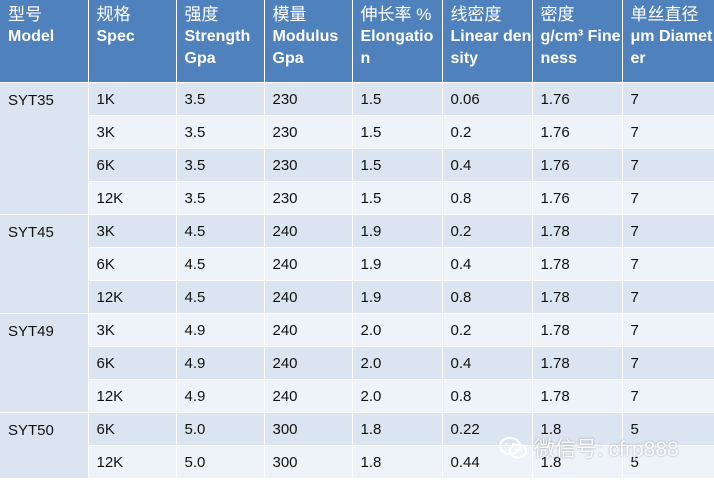  What do you see at coordinates (113, 14) in the screenshot?
I see `column-header-zh: 规格` at bounding box center [113, 14].